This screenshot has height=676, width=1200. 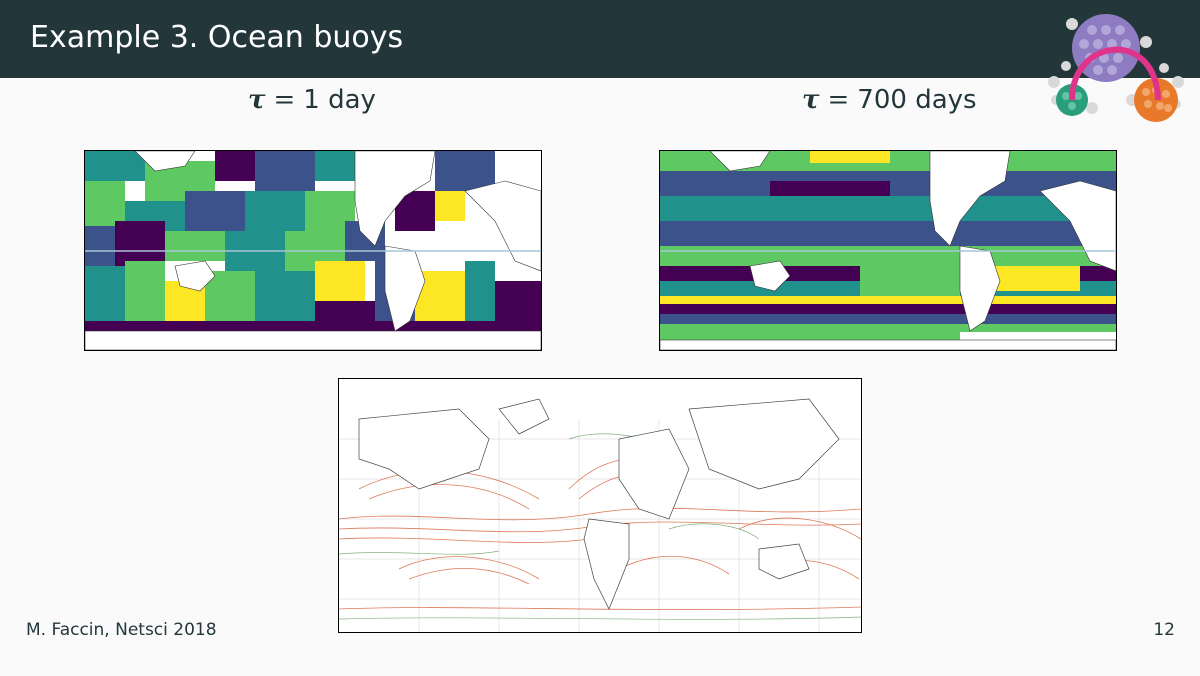 I want to click on caption-tau-1-day: τ = 1 day, so click(x=312, y=100).